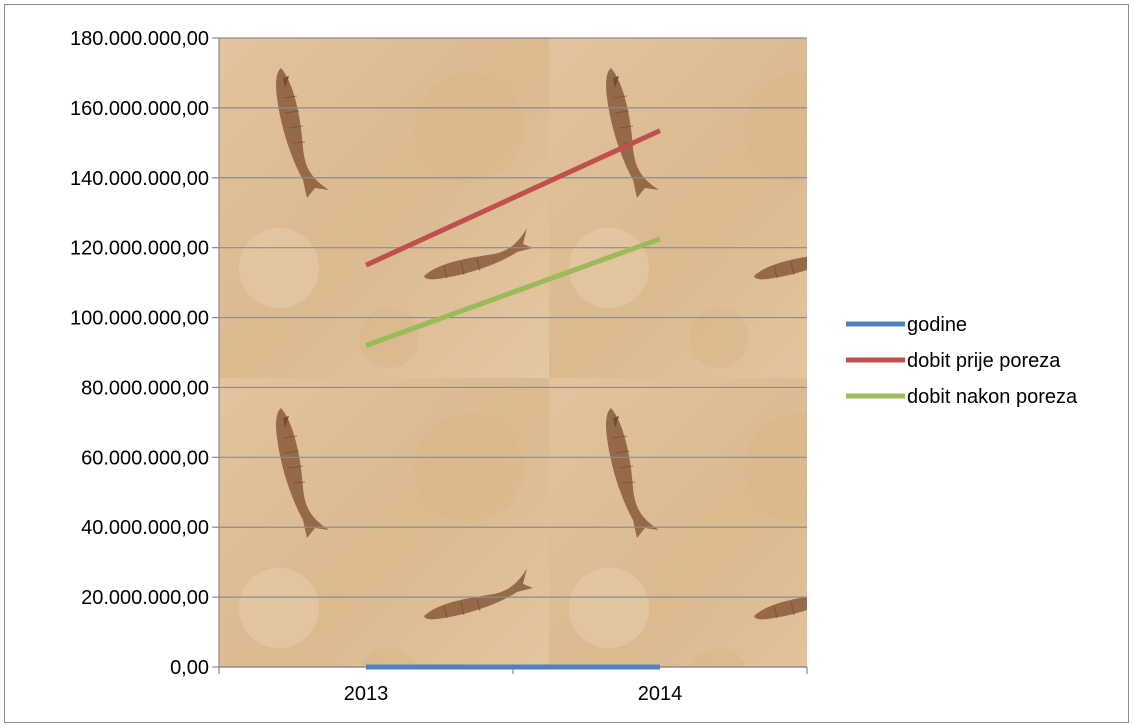 The image size is (1133, 727). Describe the element at coordinates (984, 361) in the screenshot. I see `legend-label: dobit prije poreza` at that location.